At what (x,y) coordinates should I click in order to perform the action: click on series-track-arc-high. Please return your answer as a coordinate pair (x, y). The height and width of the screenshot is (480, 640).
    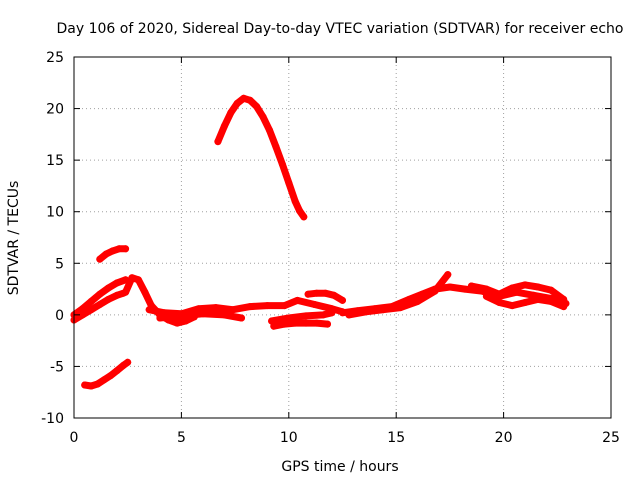
    Looking at the image, I should click on (261, 157).